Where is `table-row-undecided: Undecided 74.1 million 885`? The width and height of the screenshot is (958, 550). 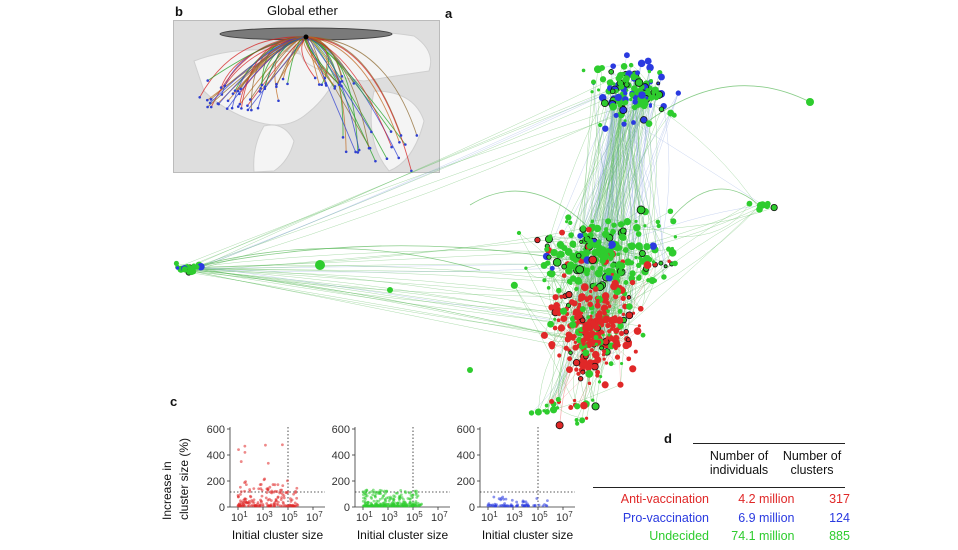 table-row-undecided: Undecided 74.1 million 885 is located at coordinates (722, 536).